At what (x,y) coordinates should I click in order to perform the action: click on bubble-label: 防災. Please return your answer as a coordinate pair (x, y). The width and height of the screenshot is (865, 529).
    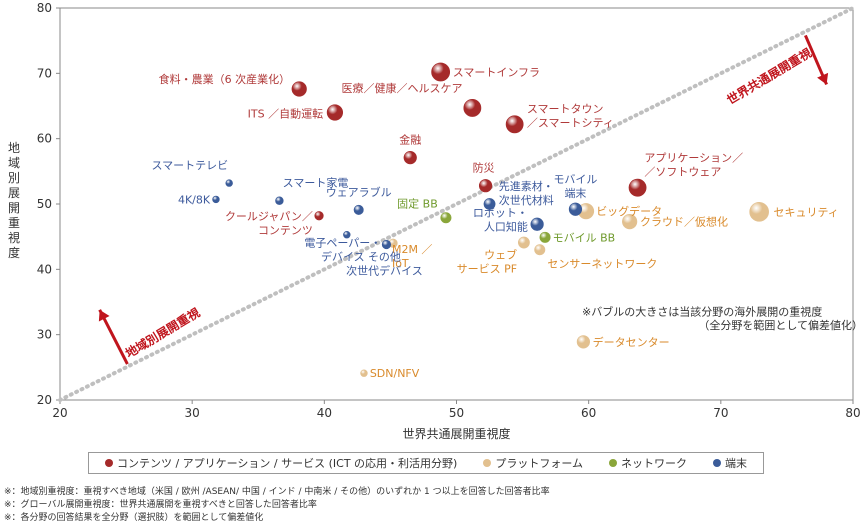
    Looking at the image, I should click on (484, 168).